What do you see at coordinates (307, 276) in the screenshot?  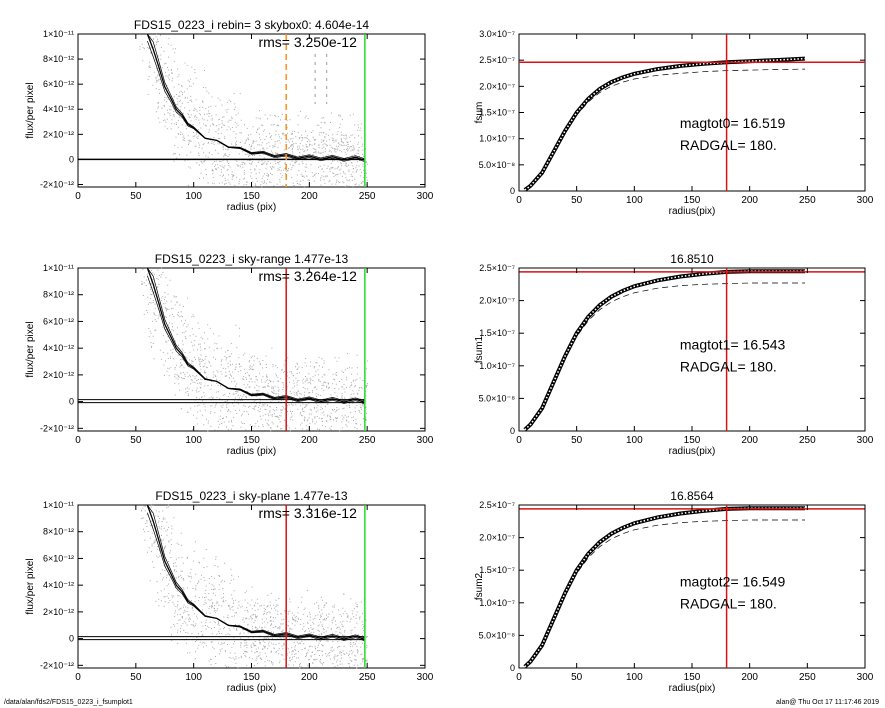 I see `rms-annotation: rms= 3.264e-12` at bounding box center [307, 276].